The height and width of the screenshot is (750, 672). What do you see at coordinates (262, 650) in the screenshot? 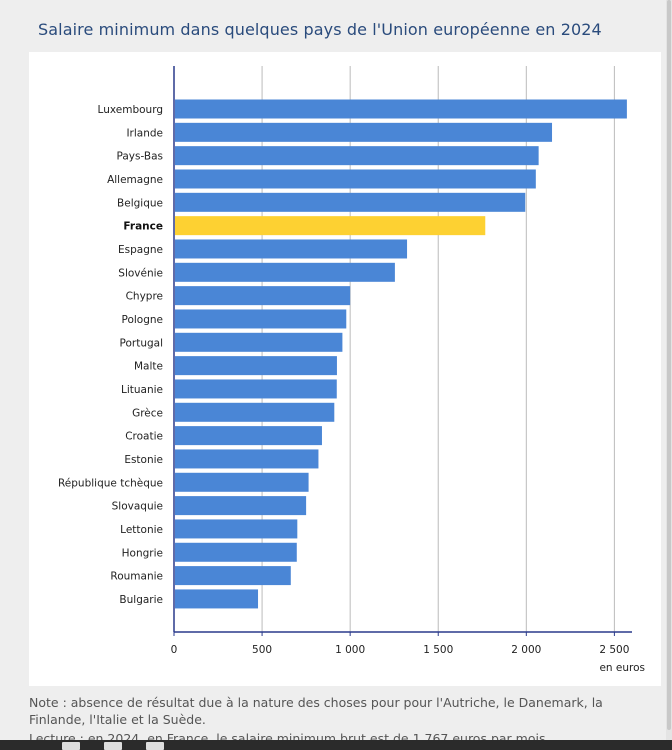
I see `tick-label: 500` at bounding box center [262, 650].